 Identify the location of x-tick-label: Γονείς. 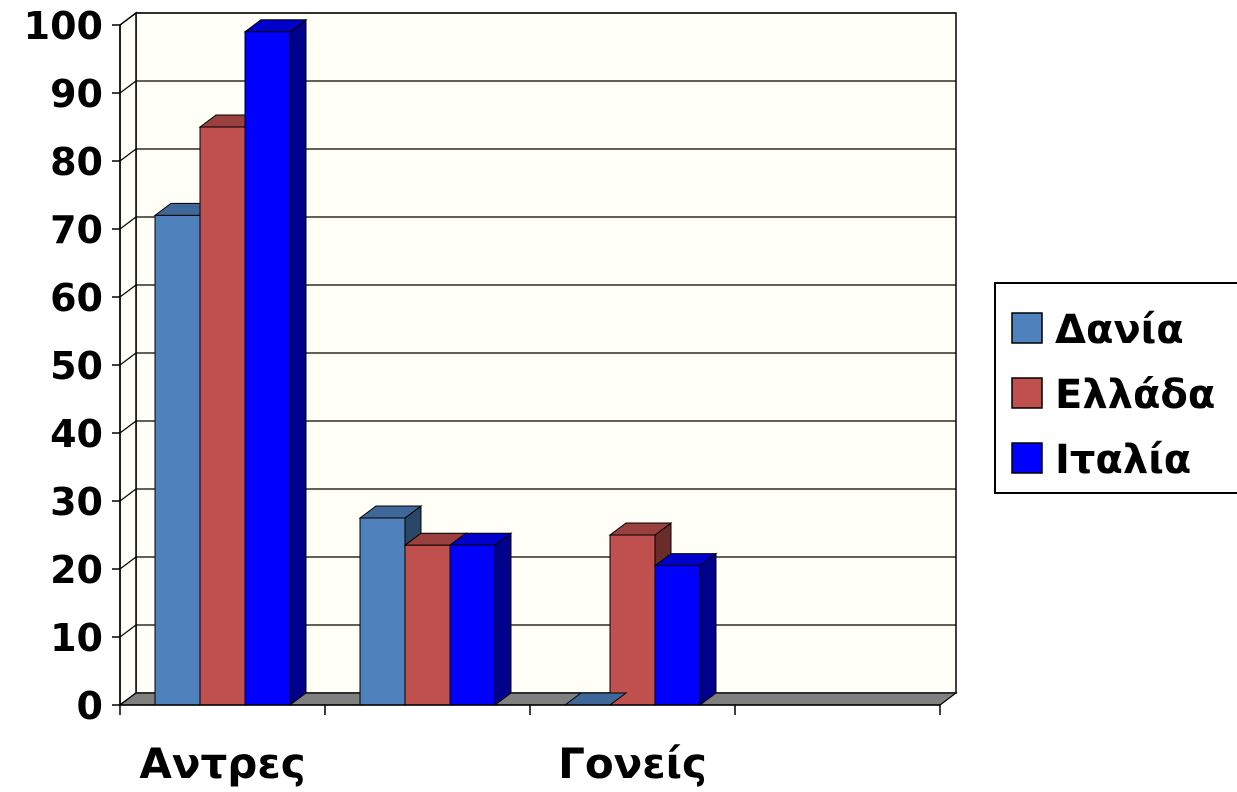
(632, 763).